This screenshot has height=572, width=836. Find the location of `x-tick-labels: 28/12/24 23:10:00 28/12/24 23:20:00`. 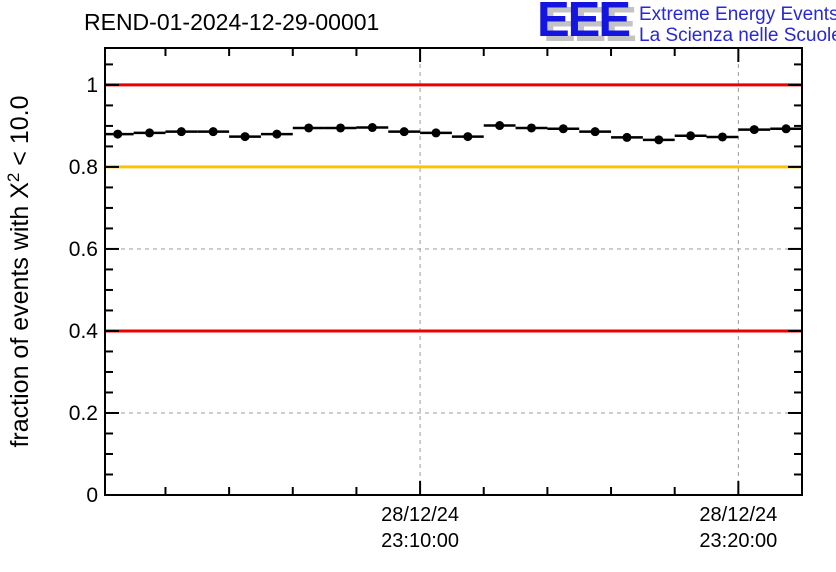

x-tick-labels: 28/12/24 23:10:00 28/12/24 23:20:00 is located at coordinates (579, 528).